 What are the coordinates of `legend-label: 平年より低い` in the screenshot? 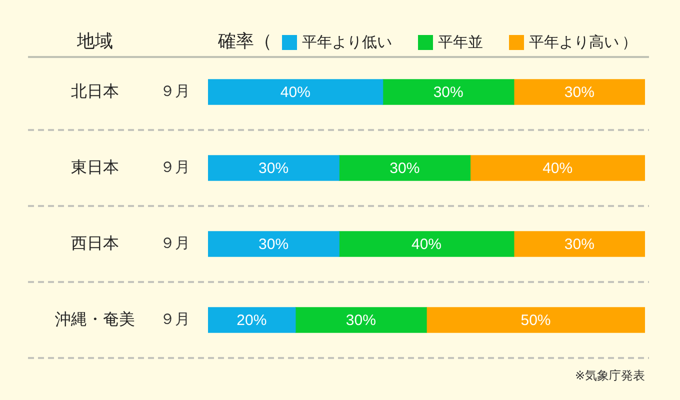 It's located at (347, 43).